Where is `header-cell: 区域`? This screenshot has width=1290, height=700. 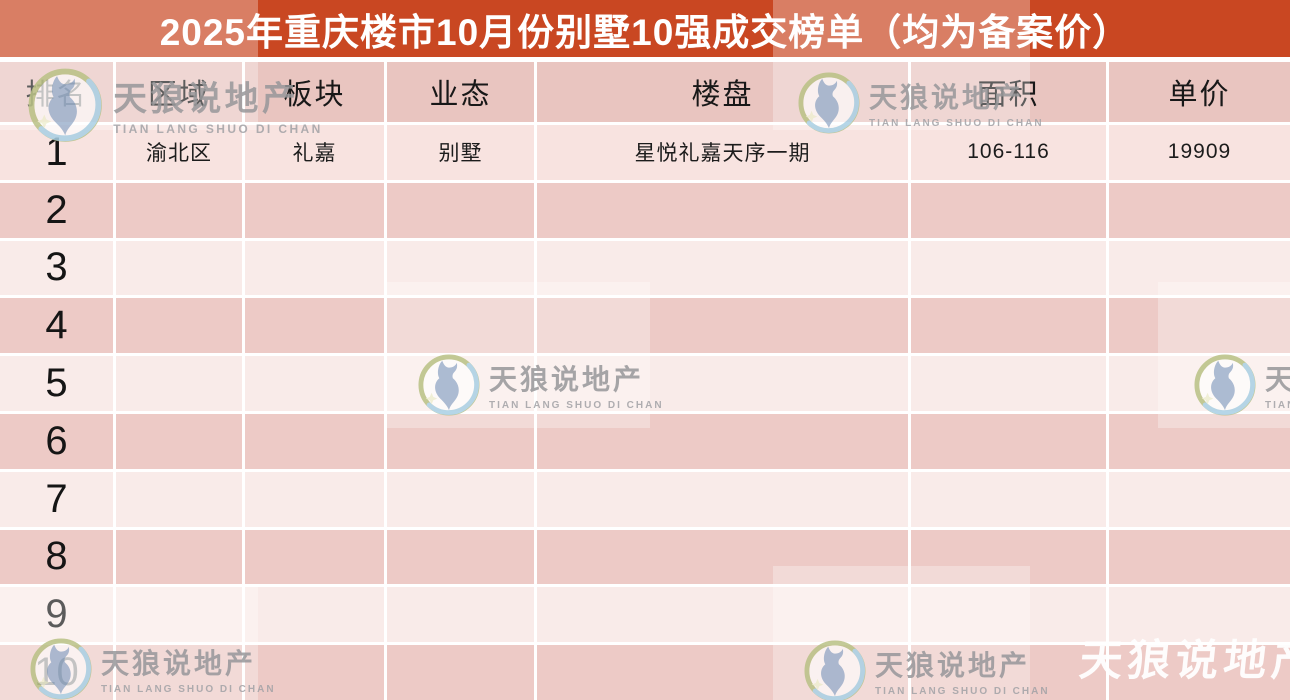
header-cell: 区域 is located at coordinates (179, 92).